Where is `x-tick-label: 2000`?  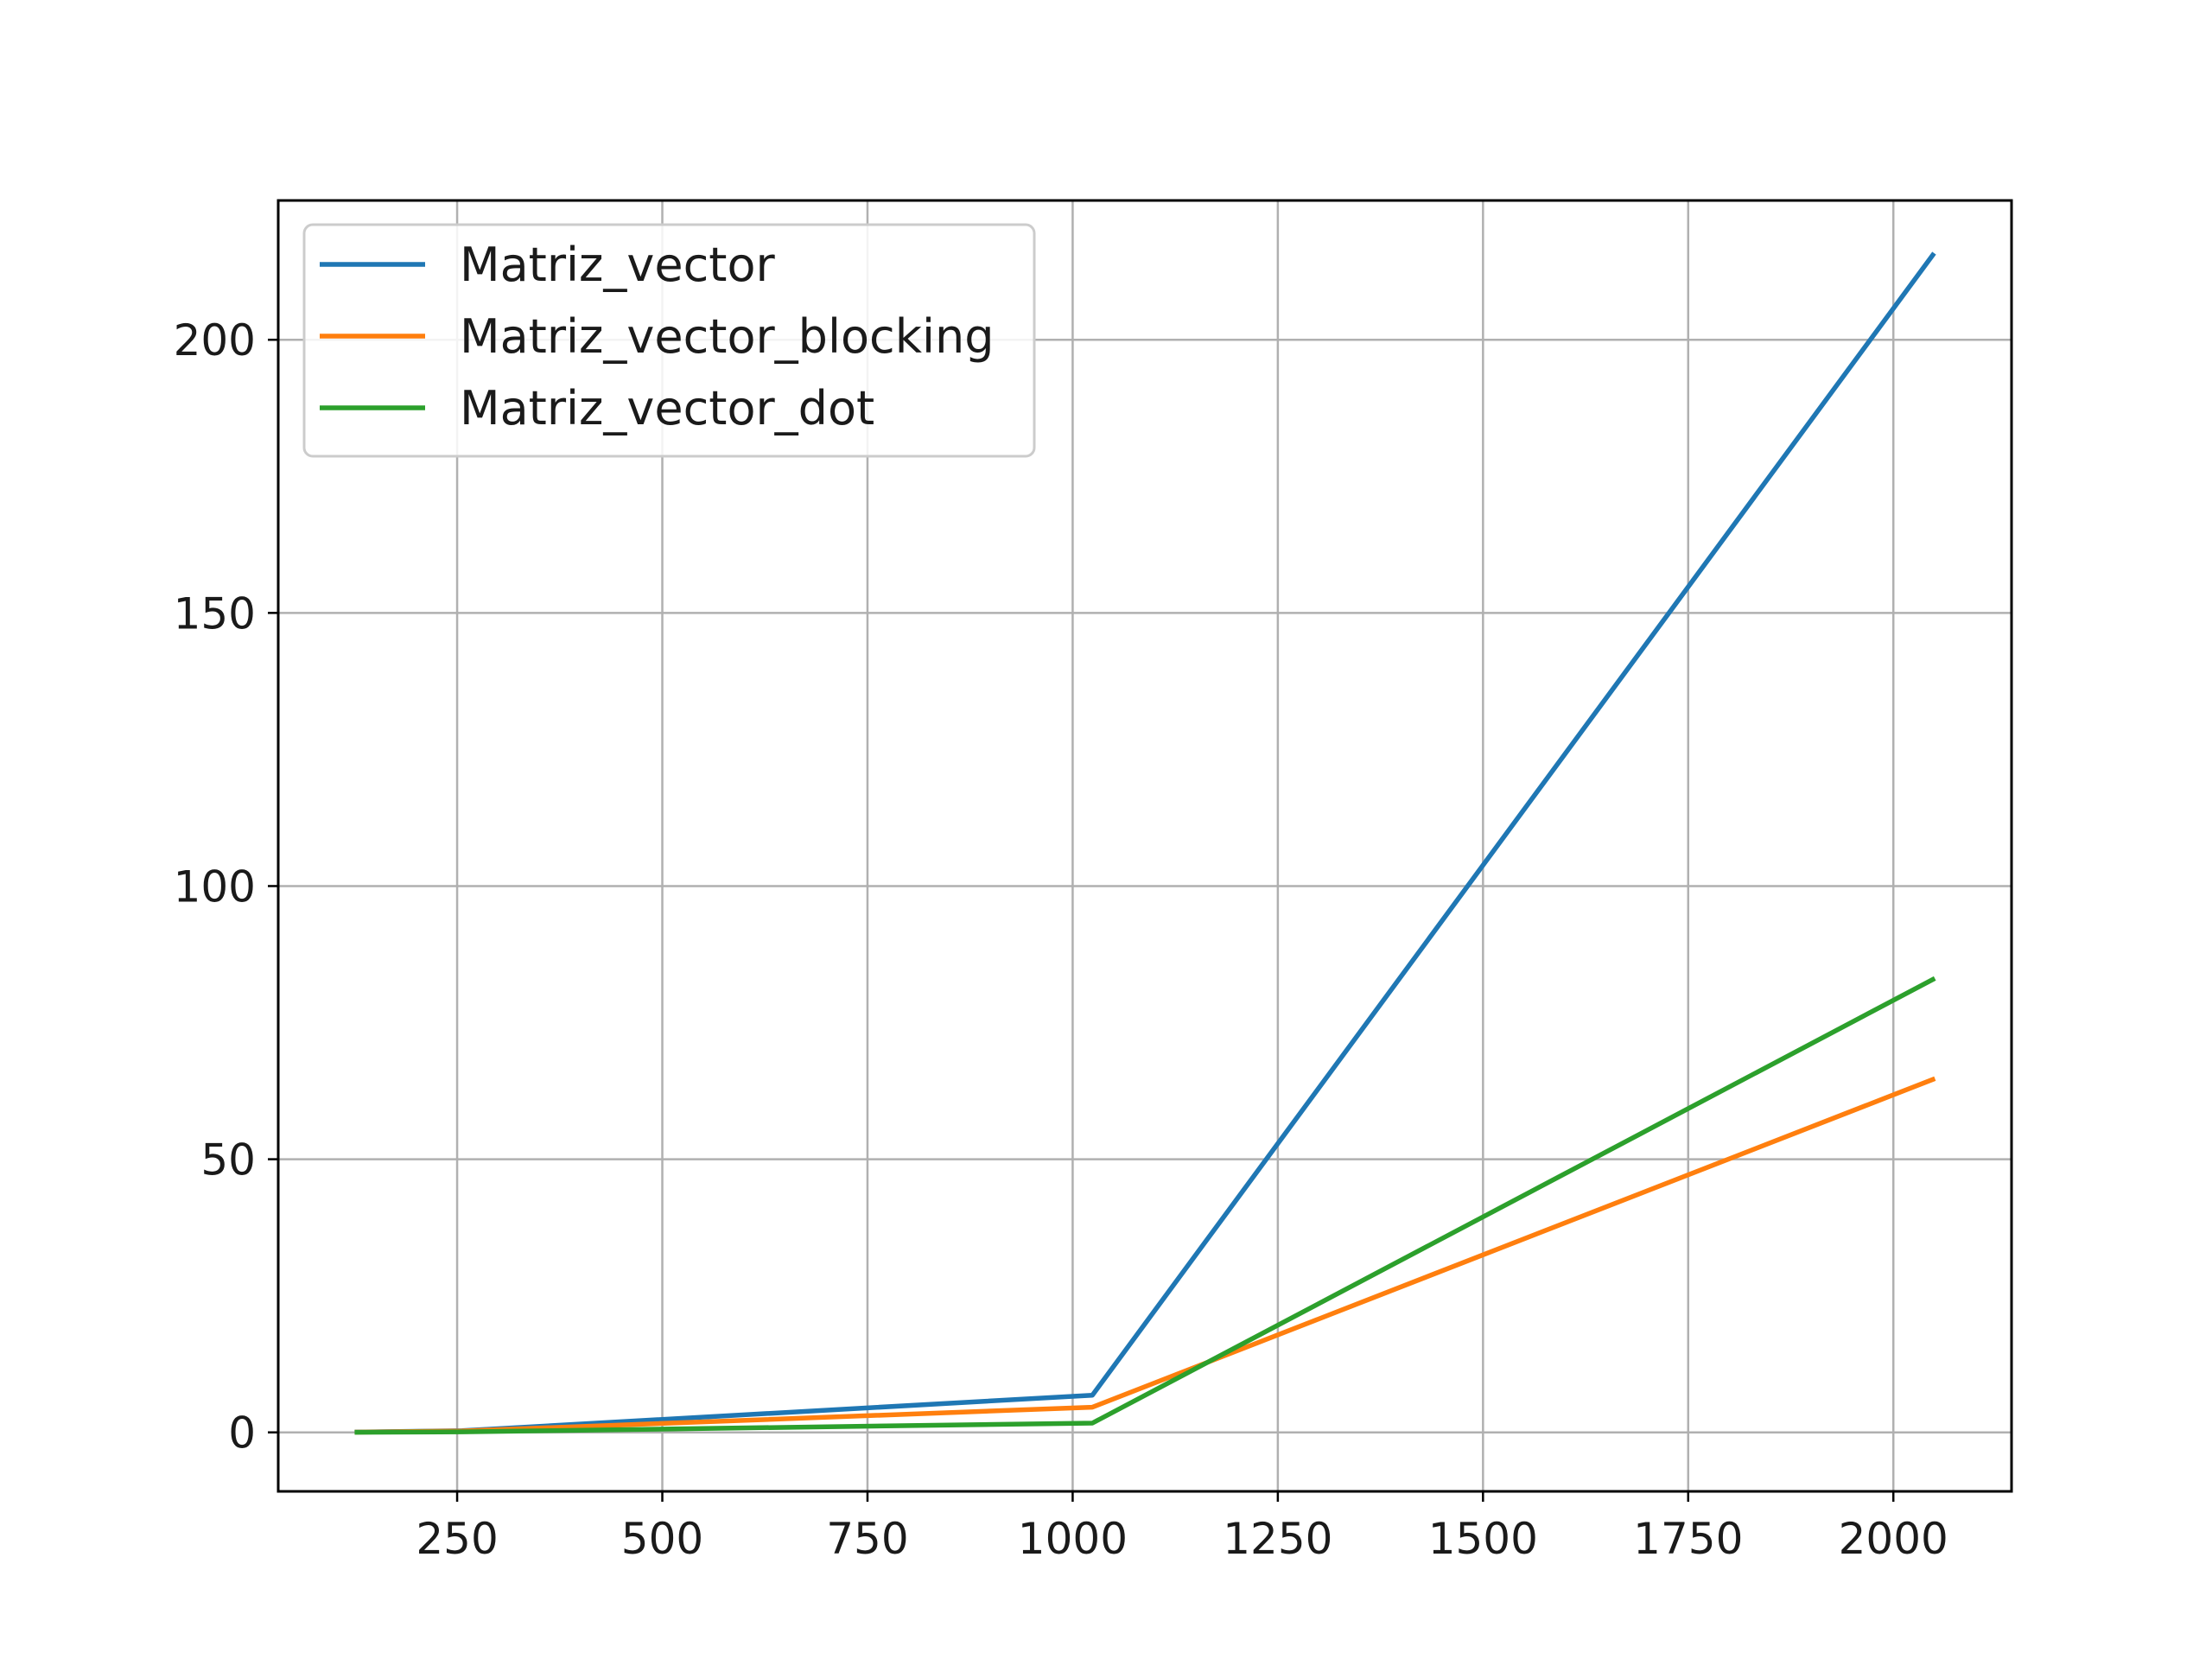 x-tick-label: 2000 is located at coordinates (1893, 1539).